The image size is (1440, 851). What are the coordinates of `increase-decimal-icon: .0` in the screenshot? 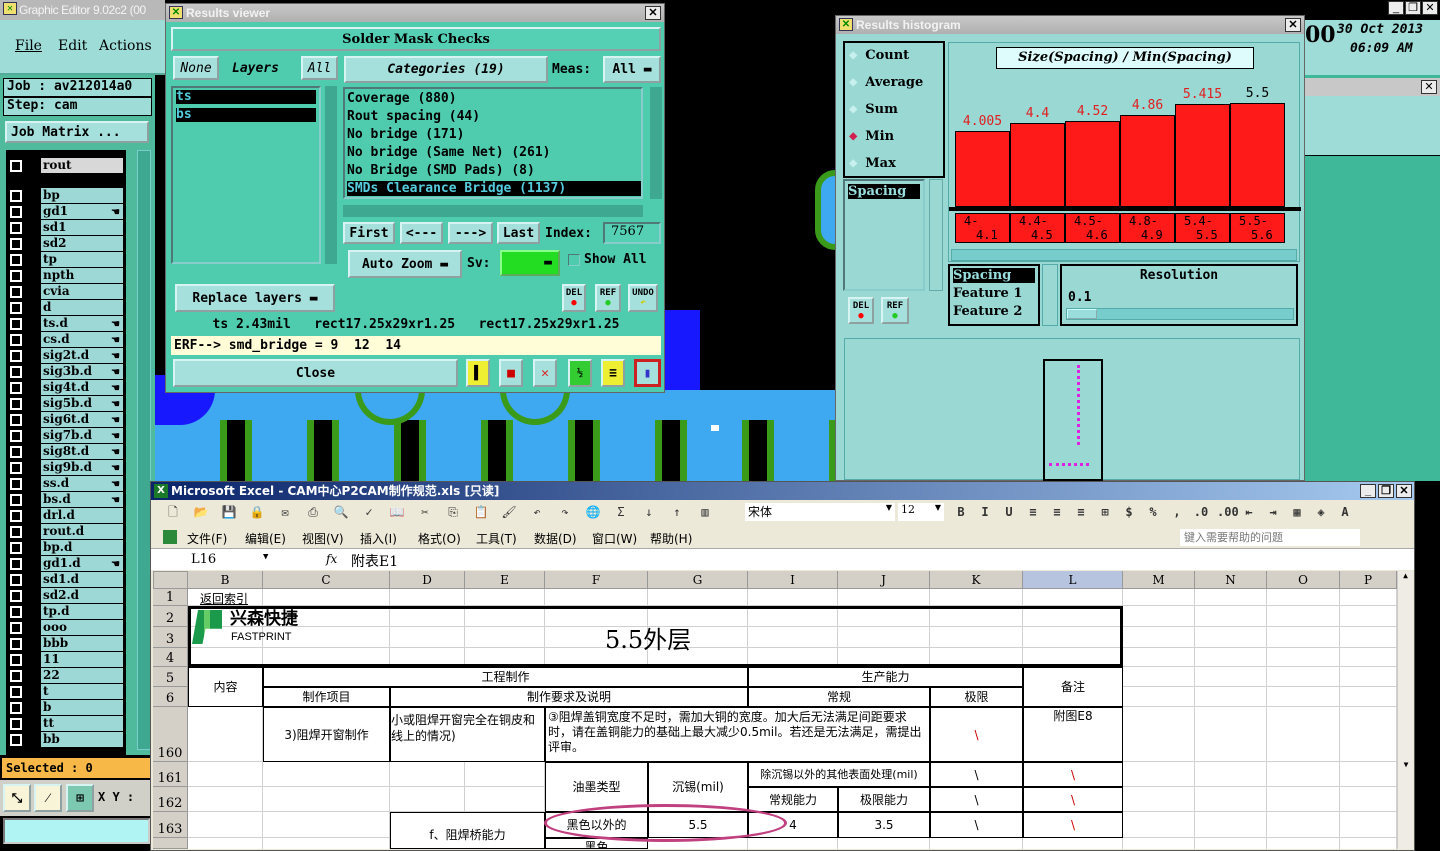 It's located at (1201, 512).